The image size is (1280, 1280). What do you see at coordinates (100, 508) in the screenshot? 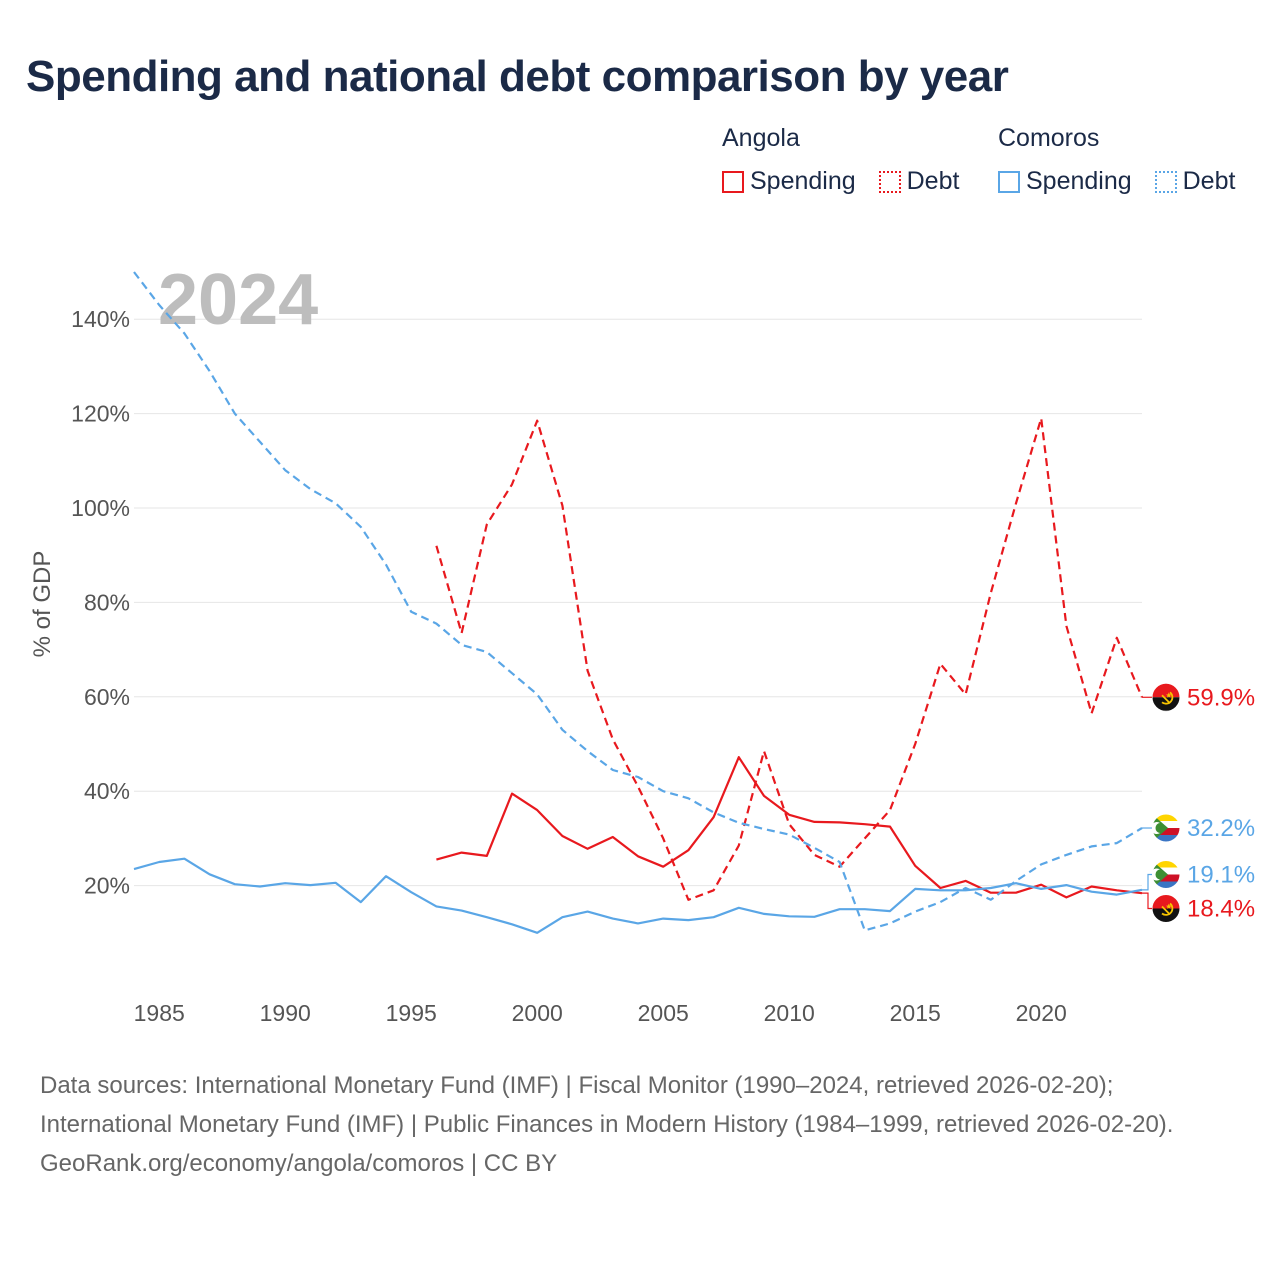
I see `y-tick-label: 100%` at bounding box center [100, 508].